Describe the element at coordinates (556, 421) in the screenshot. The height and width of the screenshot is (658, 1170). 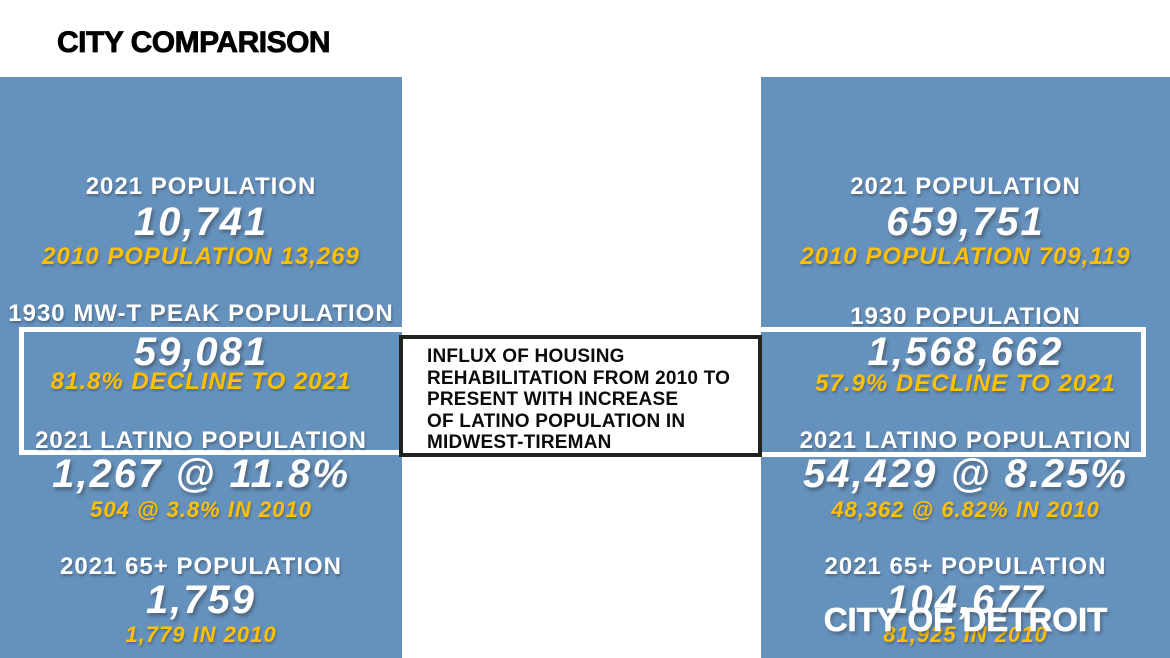
I see `note-line: OF LATINO POPULATION IN` at that location.